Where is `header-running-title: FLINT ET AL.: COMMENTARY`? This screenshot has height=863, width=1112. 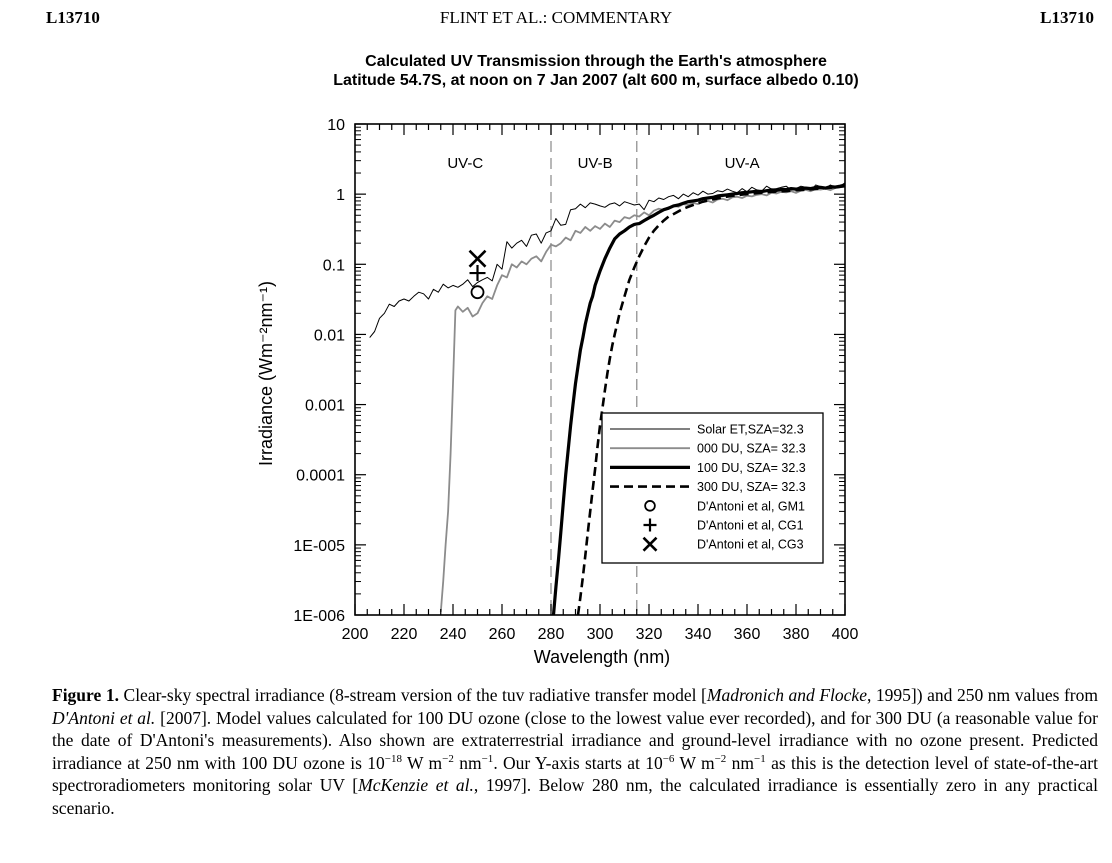
header-running-title: FLINT ET AL.: COMMENTARY is located at coordinates (556, 17).